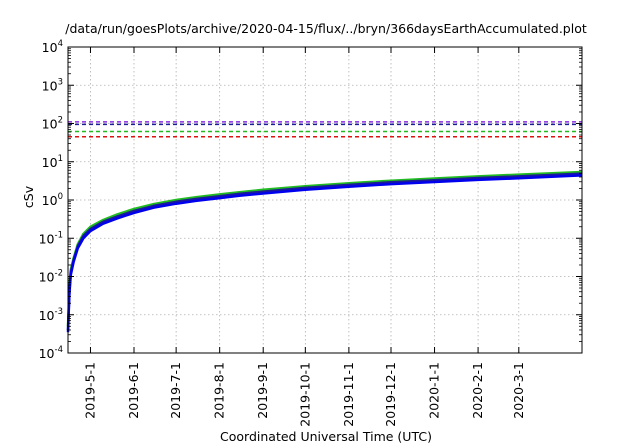 Image resolution: width=640 pixels, height=448 pixels. What do you see at coordinates (89, 390) in the screenshot?
I see `x-tick-label: 2019-5-1` at bounding box center [89, 390].